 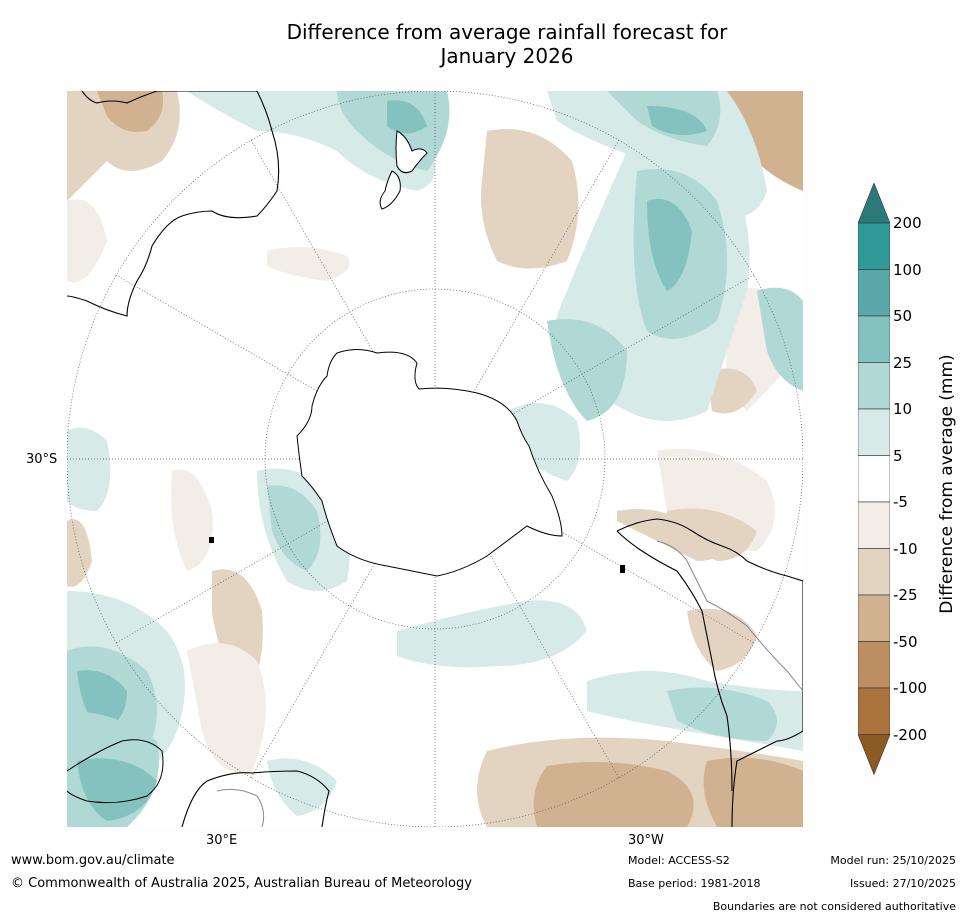 What do you see at coordinates (905, 548) in the screenshot?
I see `colorbar-tick-label: -10` at bounding box center [905, 548].